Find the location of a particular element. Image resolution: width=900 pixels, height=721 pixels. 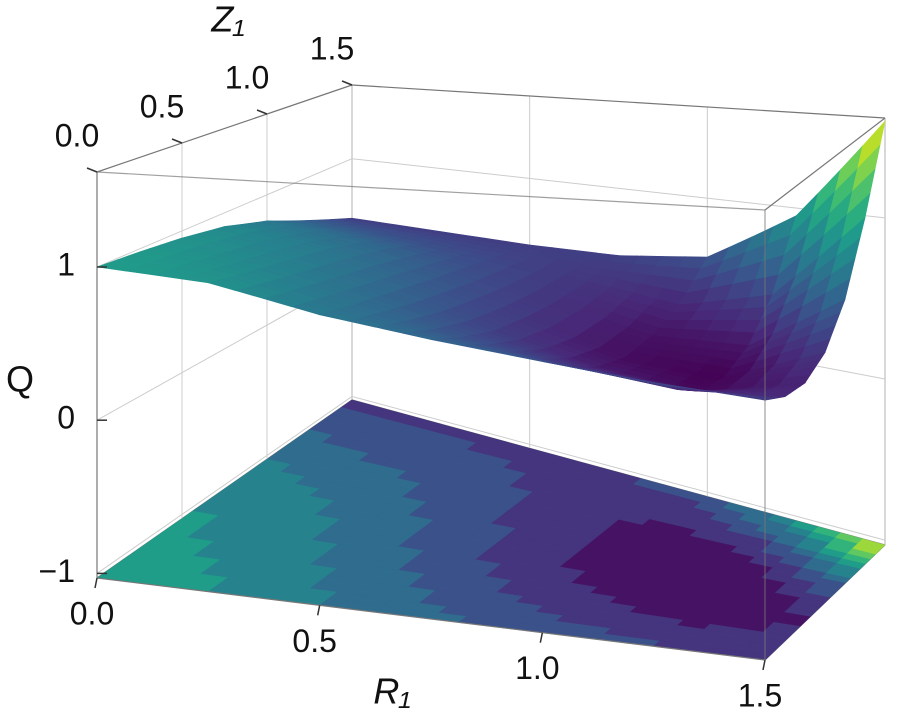

y-axis-label: Z₁ is located at coordinates (227, 20).